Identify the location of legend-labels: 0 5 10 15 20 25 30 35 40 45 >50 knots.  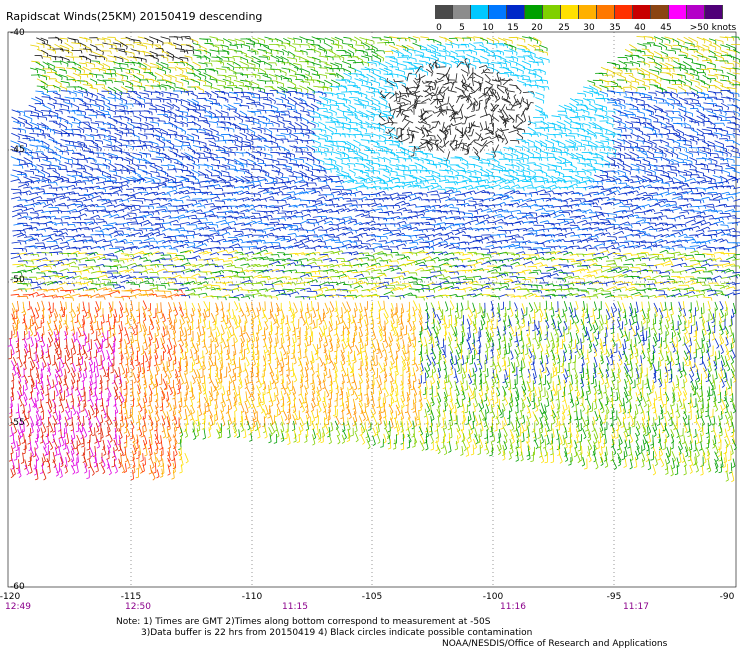
(585, 29).